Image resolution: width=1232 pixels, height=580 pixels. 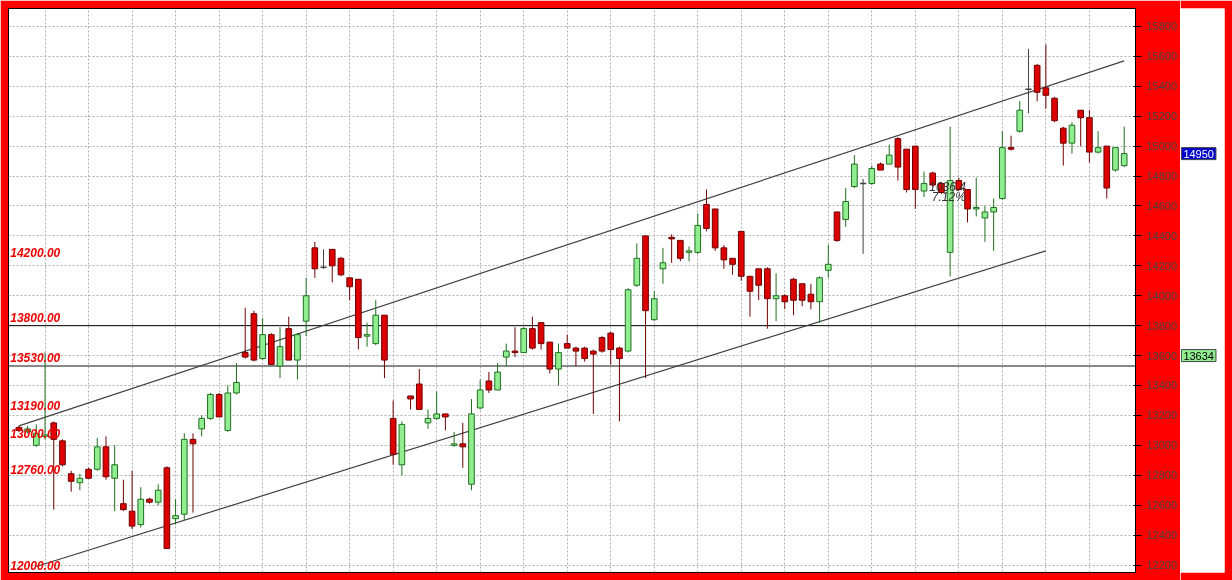 What do you see at coordinates (1162, 295) in the screenshot?
I see `y-tick-label: 14000` at bounding box center [1162, 295].